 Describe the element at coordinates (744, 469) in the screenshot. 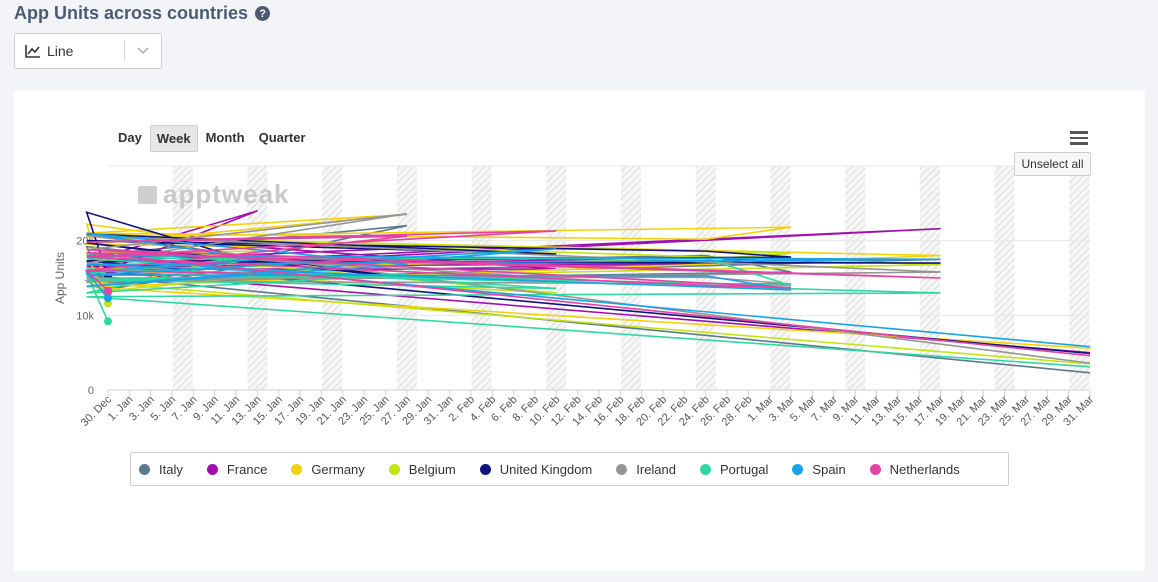

I see `legend-label: Portugal` at that location.